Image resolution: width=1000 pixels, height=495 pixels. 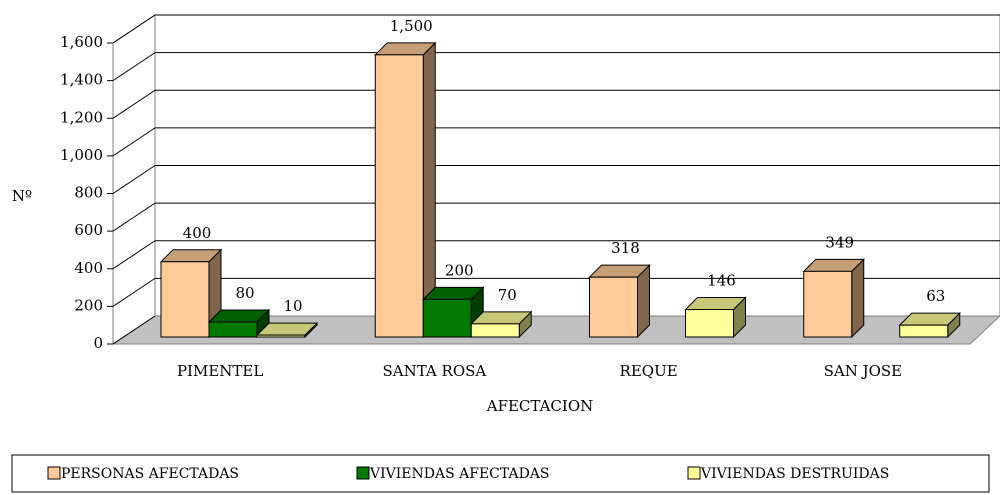 What do you see at coordinates (81, 117) in the screenshot?
I see `y-tick-label: 1,200` at bounding box center [81, 117].